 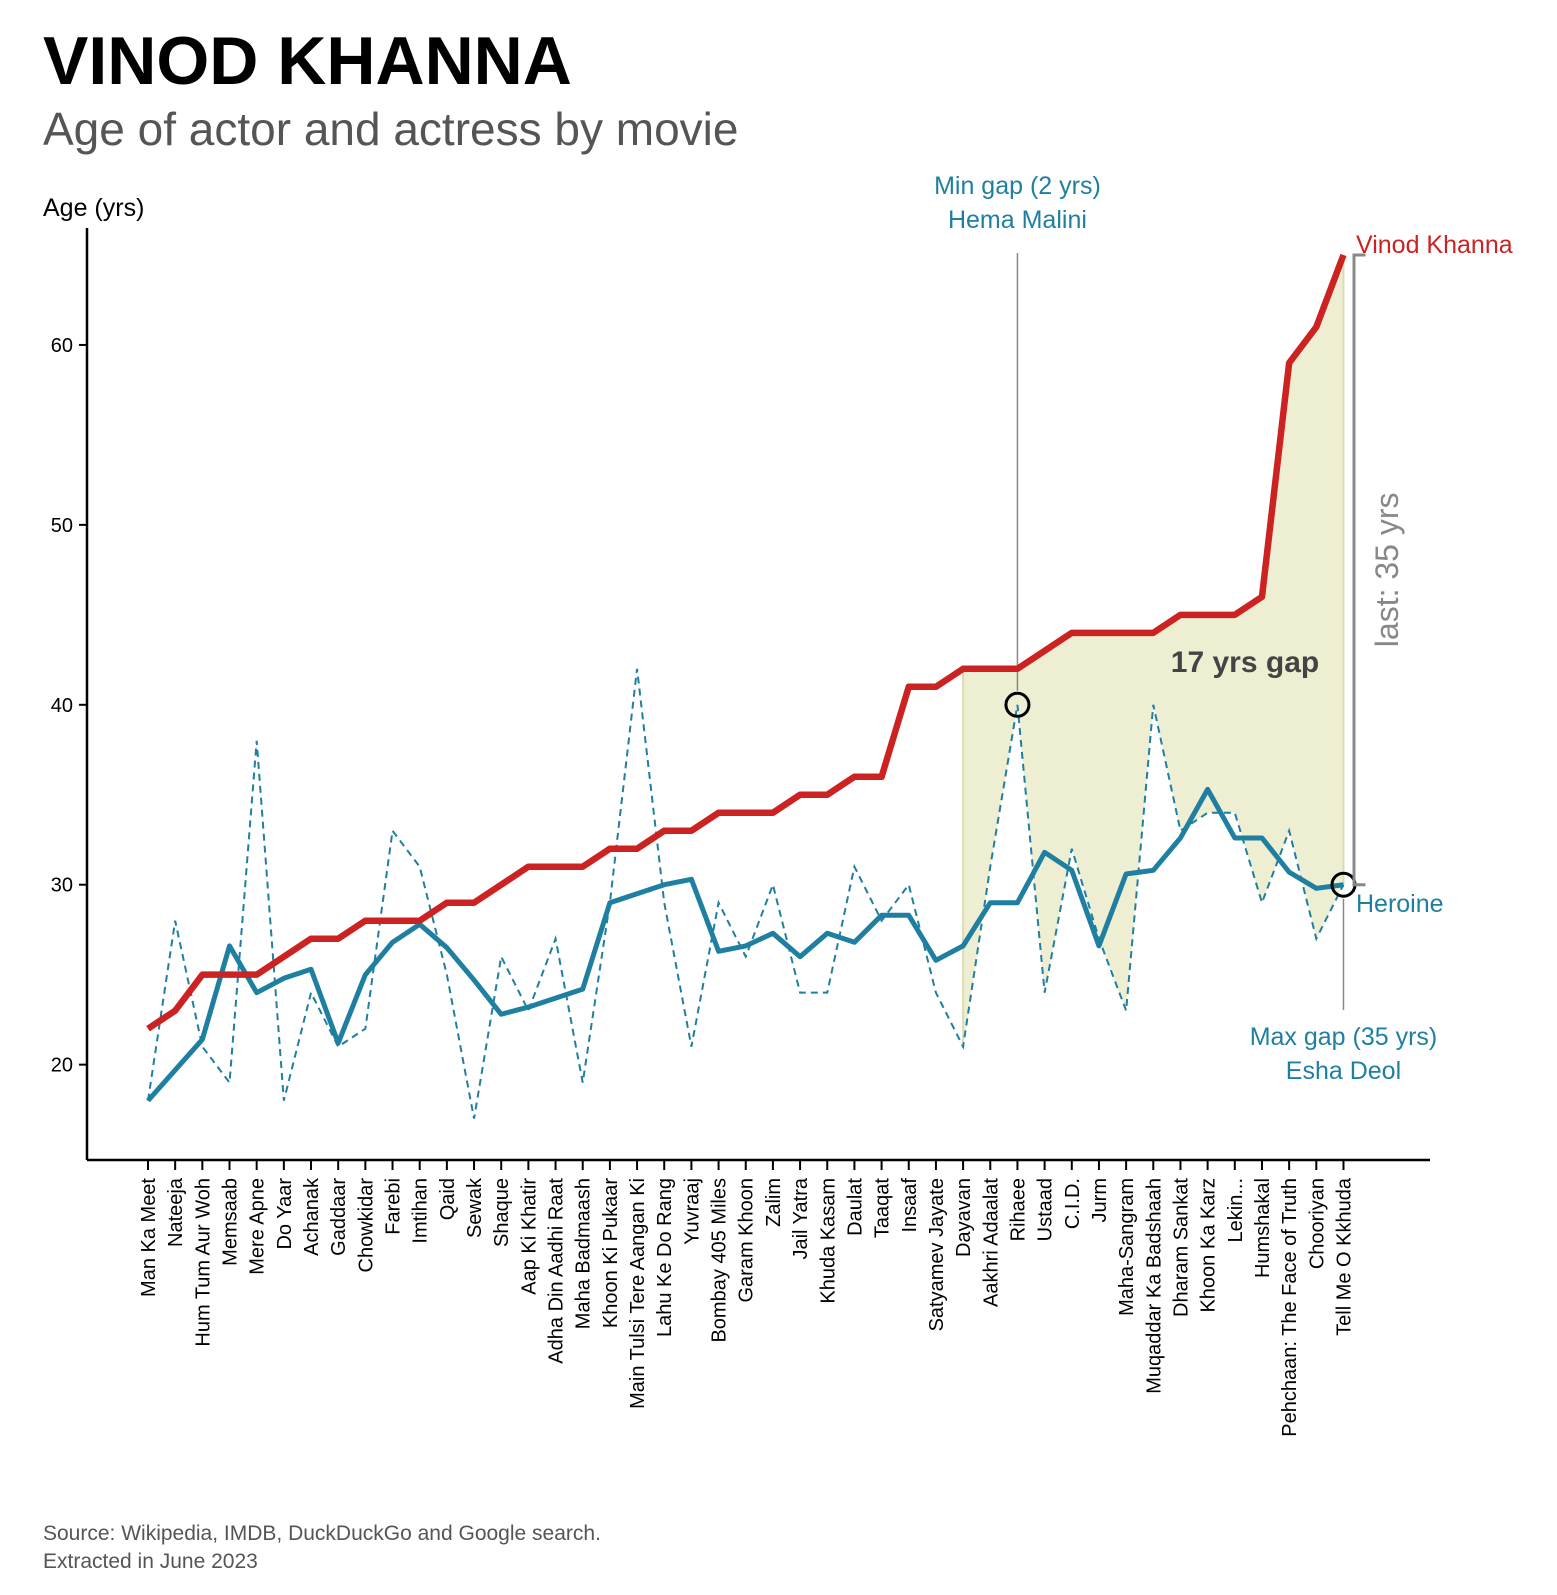 What do you see at coordinates (421, 1211) in the screenshot?
I see `x-tick-label: Imtihan` at bounding box center [421, 1211].